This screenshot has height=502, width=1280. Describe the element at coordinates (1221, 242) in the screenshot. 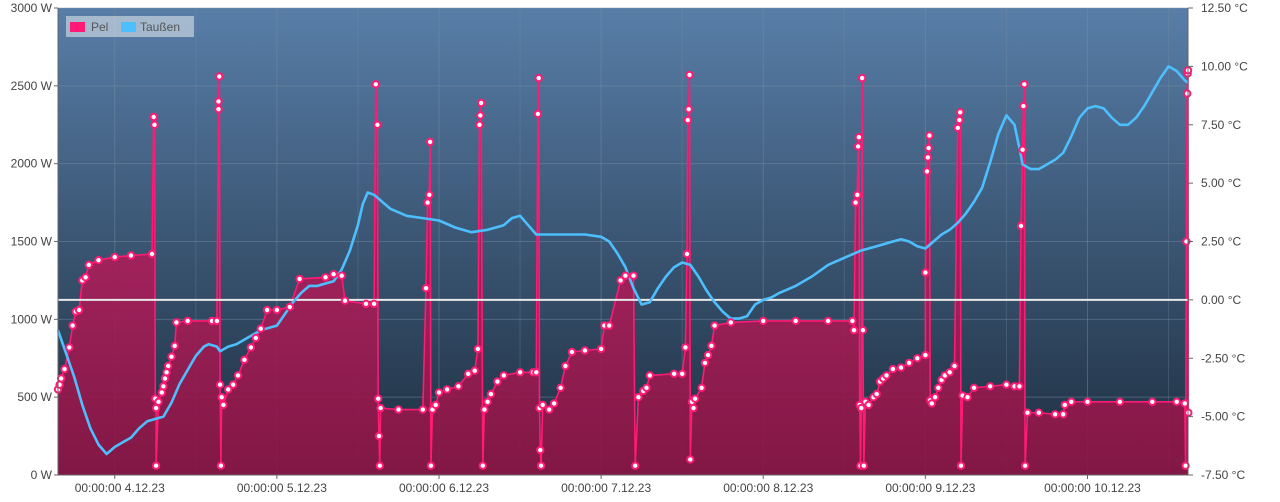

I see `y-right-tick-label: 2.50 °C` at that location.